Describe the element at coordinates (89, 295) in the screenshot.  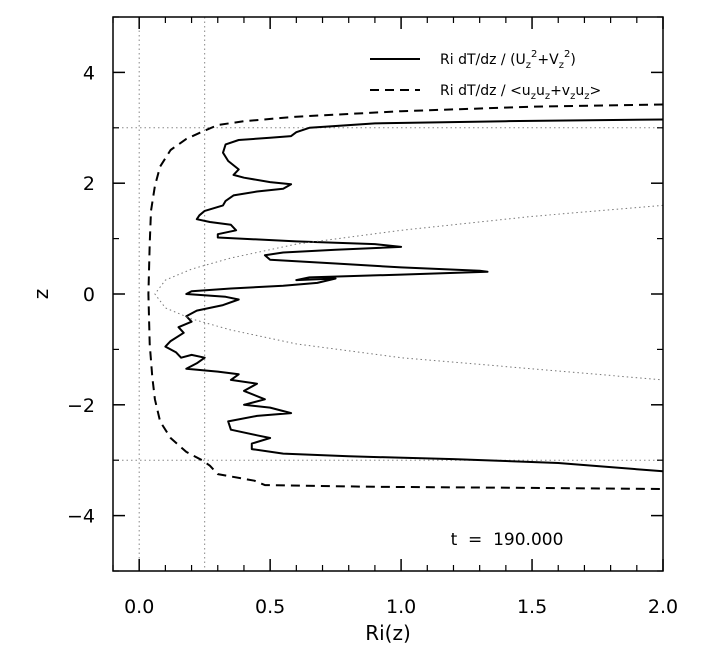
I see `y-tick-label-2: 0` at that location.